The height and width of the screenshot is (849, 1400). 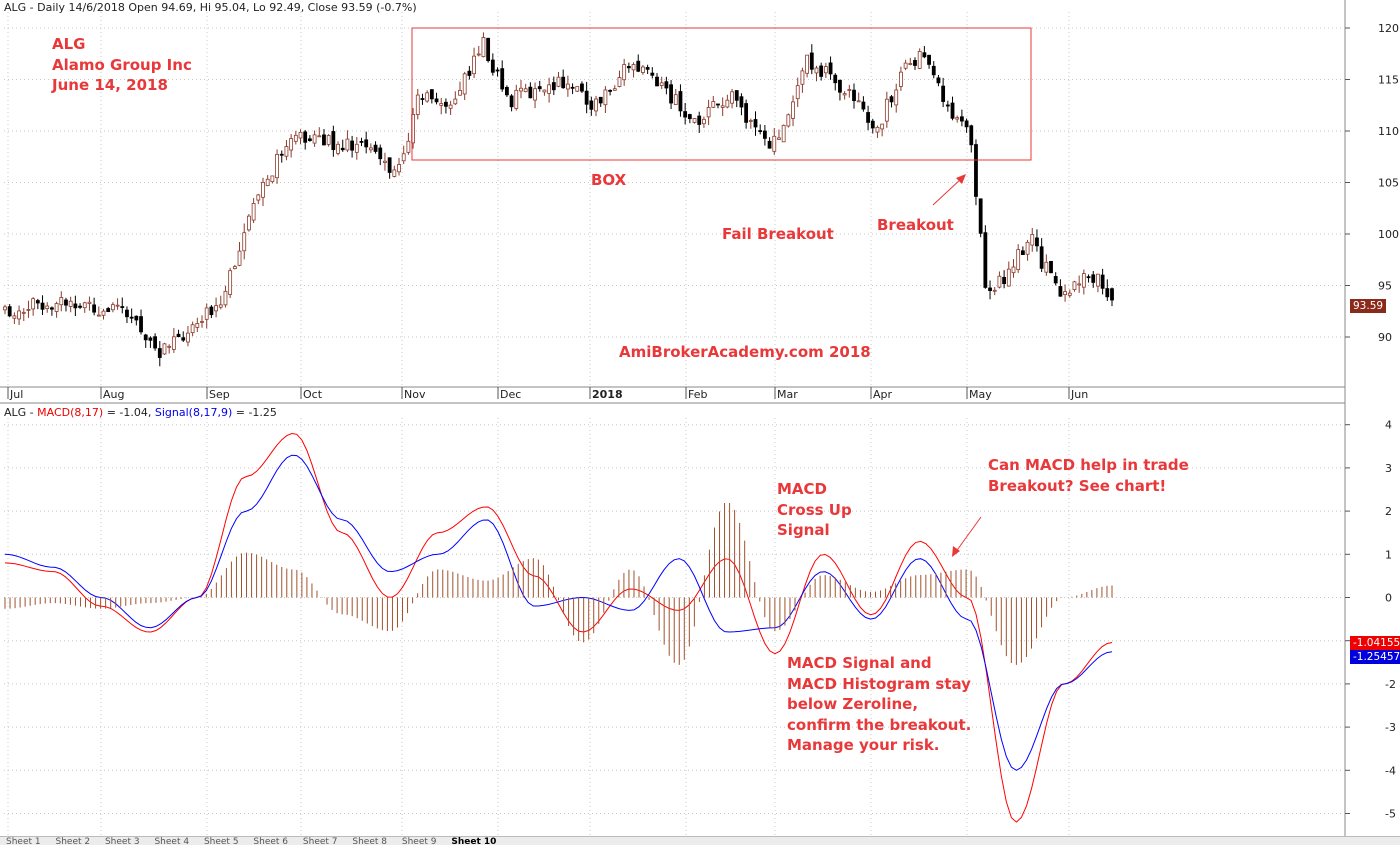 I want to click on sheet-tab: Sheet 6, so click(x=271, y=841).